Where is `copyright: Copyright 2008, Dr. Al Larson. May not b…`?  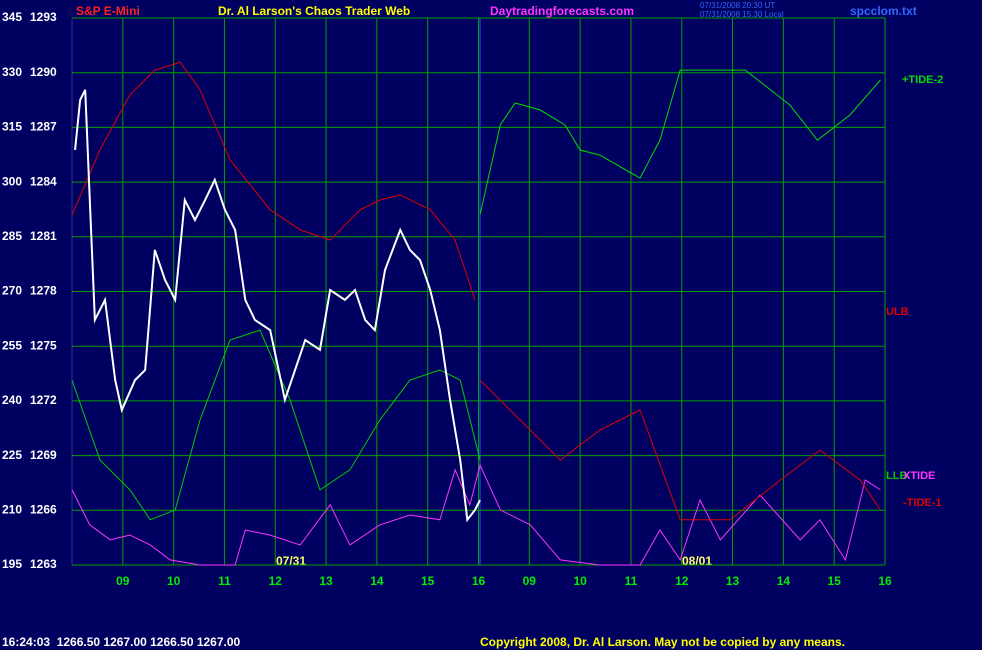
copyright: Copyright 2008, Dr. Al Larson. May not b… is located at coordinates (662, 642).